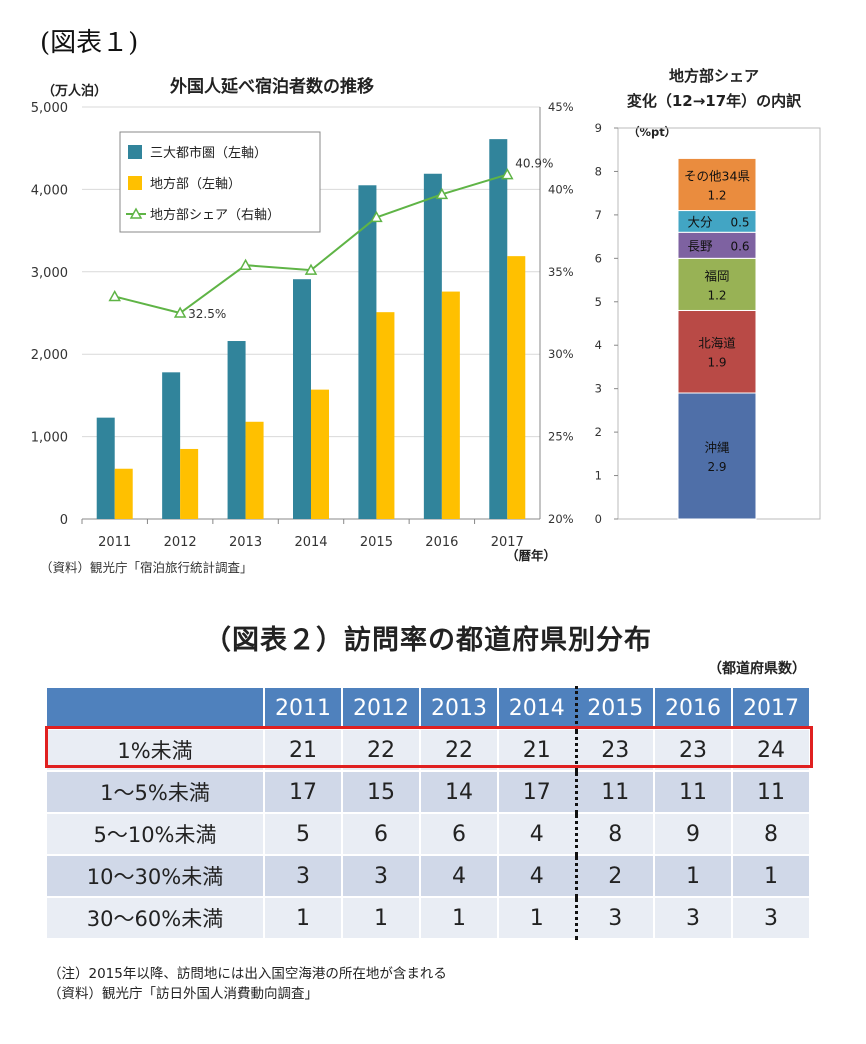 The height and width of the screenshot is (1044, 866). I want to click on legend-label: 地方部（左軸）, so click(195, 184).